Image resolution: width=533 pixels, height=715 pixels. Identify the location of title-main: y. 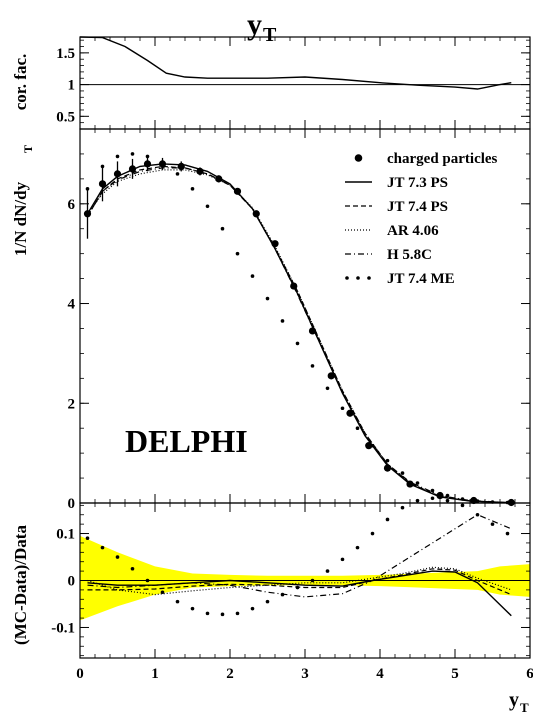
(254, 24).